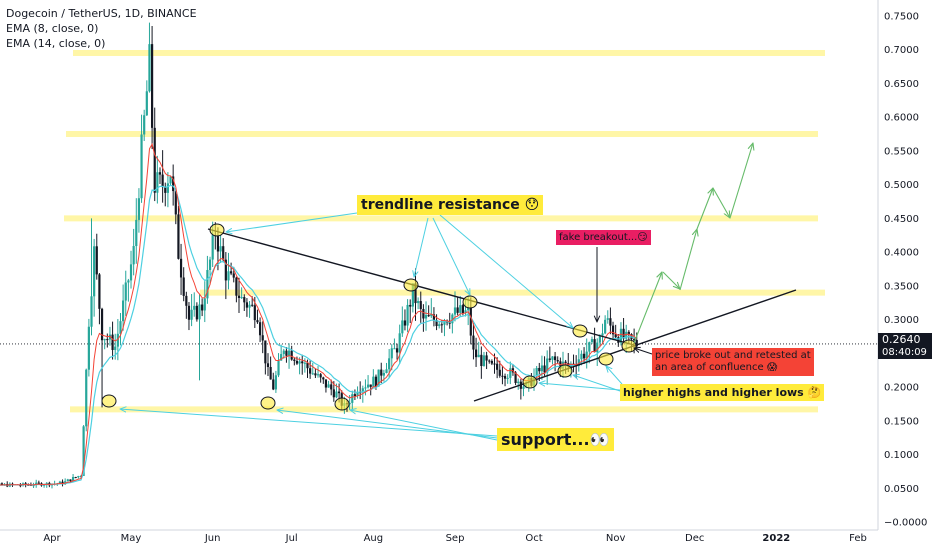 The height and width of the screenshot is (550, 932). What do you see at coordinates (722, 392) in the screenshot?
I see `higher-highs-note: higher highs and higher lows 🤔` at bounding box center [722, 392].